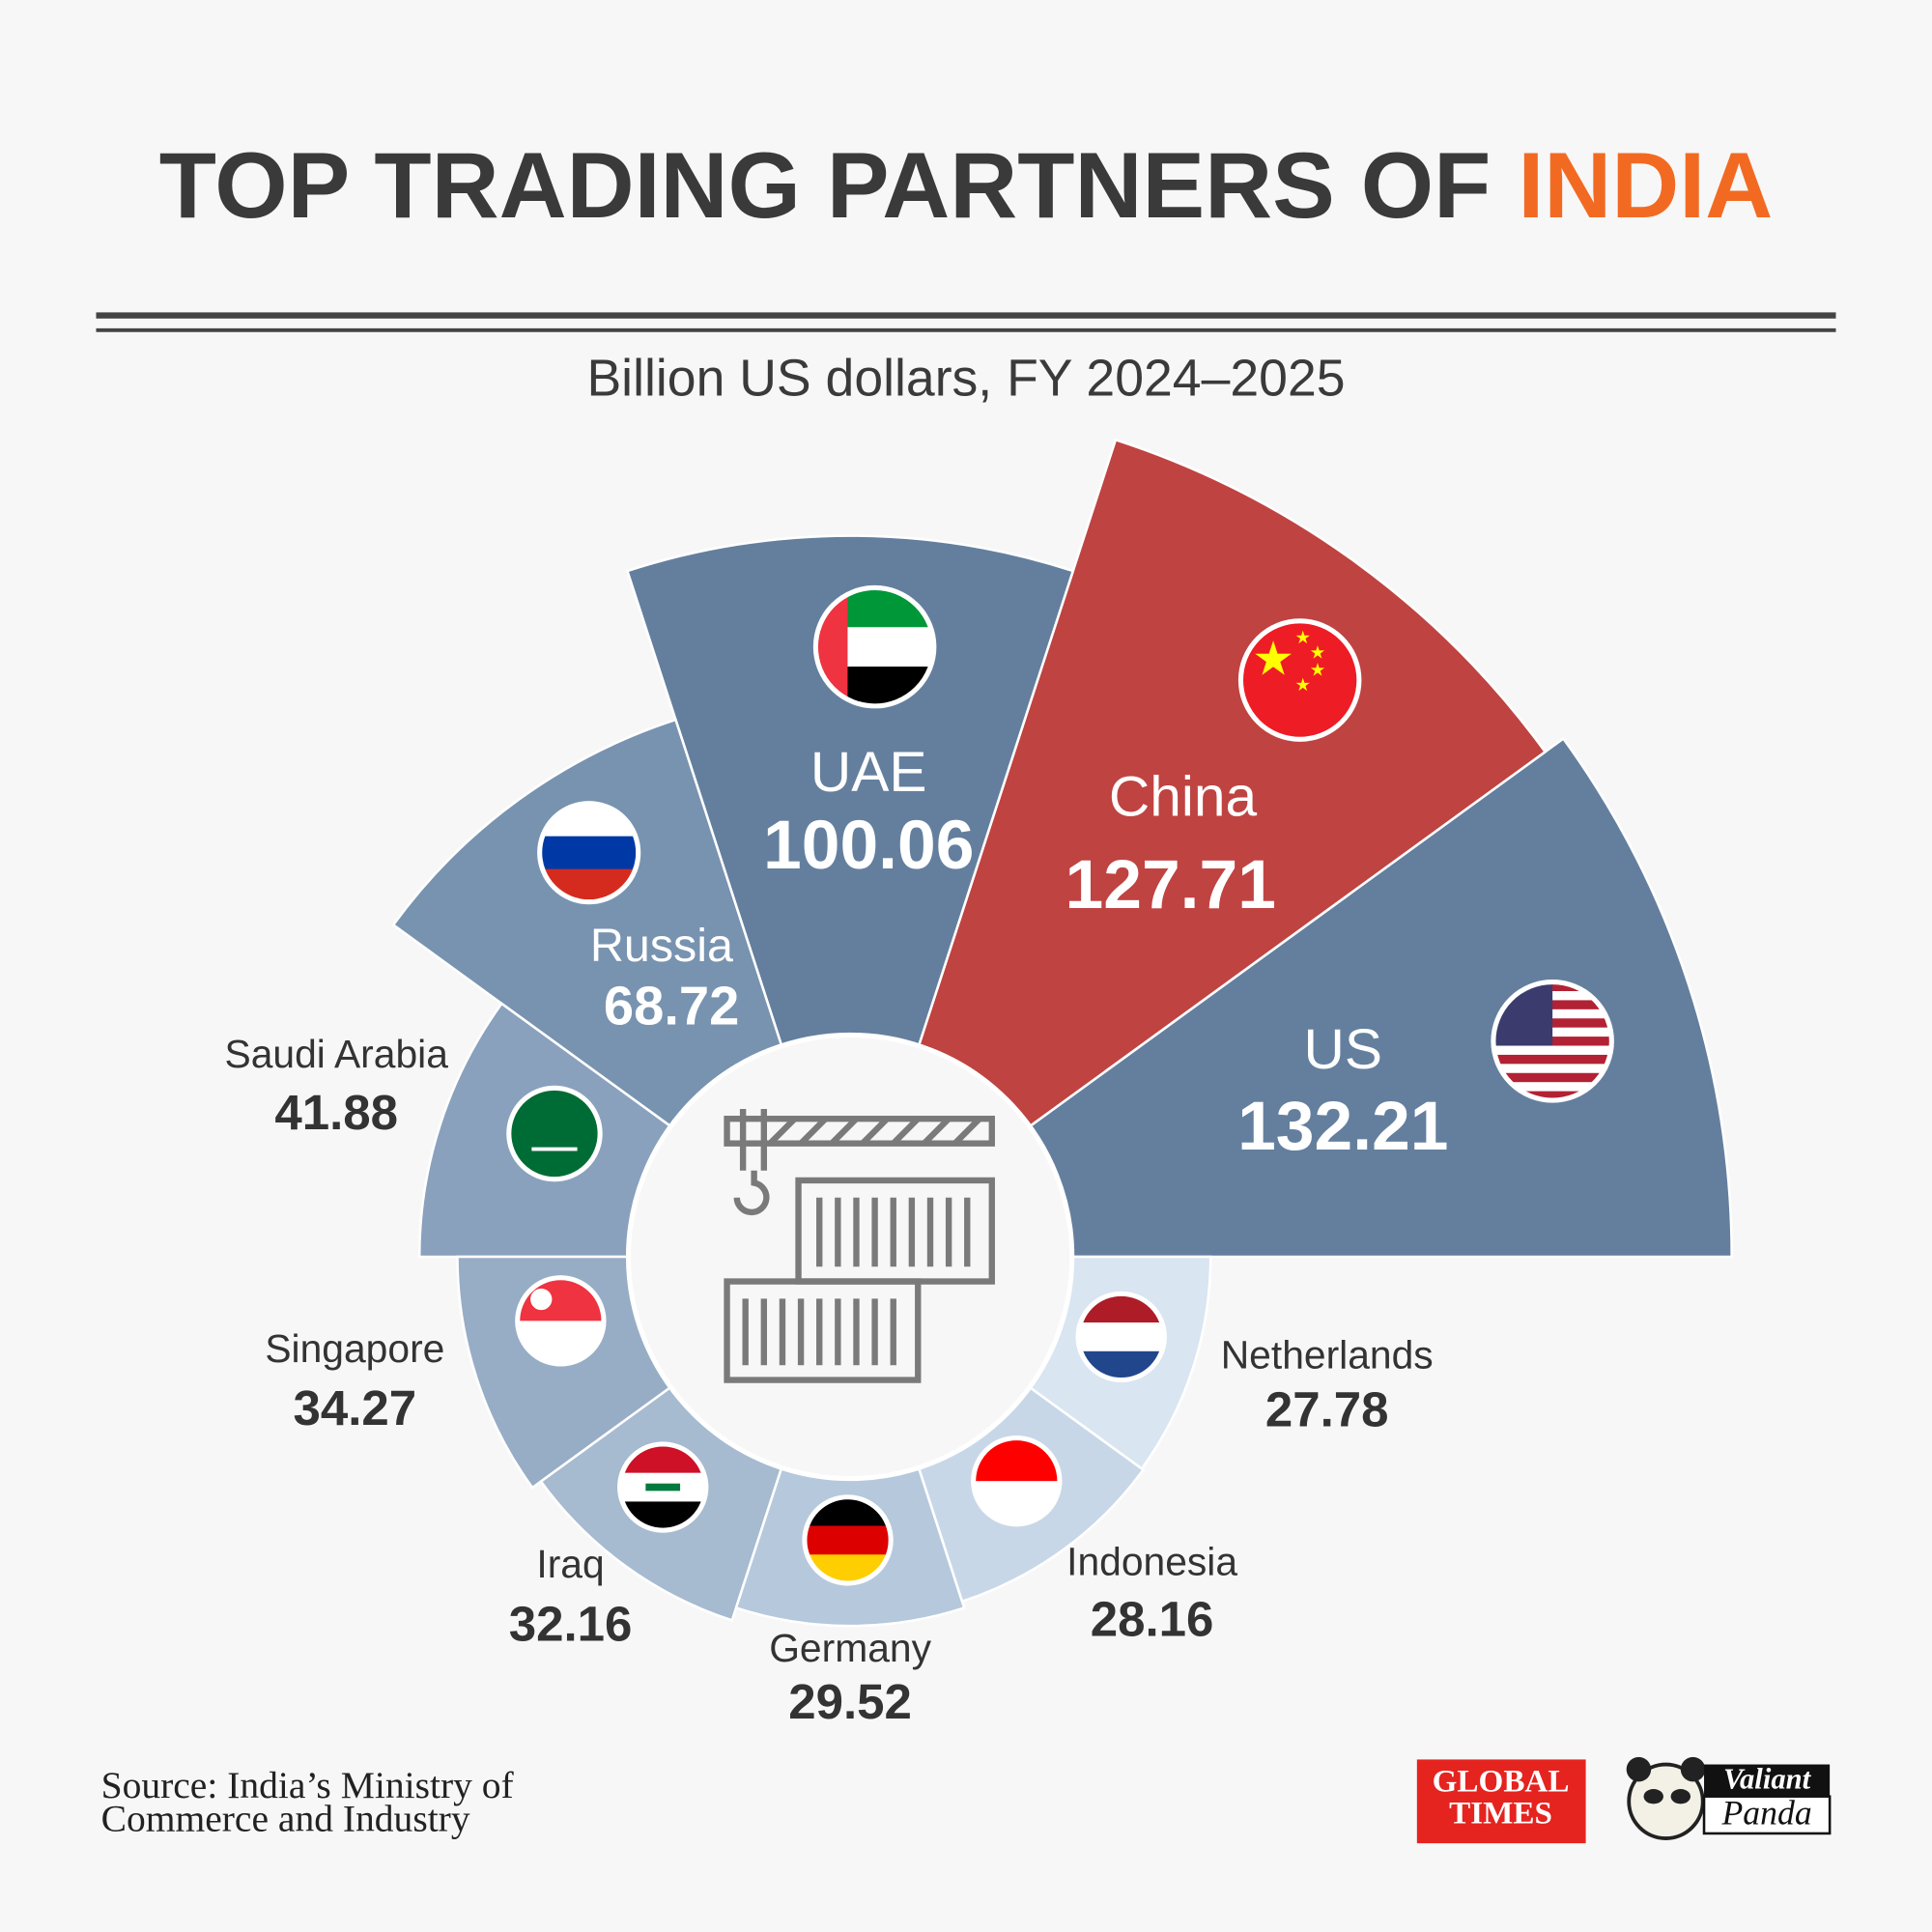  What do you see at coordinates (1765, 1812) in the screenshot?
I see `logo-text: Panda` at bounding box center [1765, 1812].